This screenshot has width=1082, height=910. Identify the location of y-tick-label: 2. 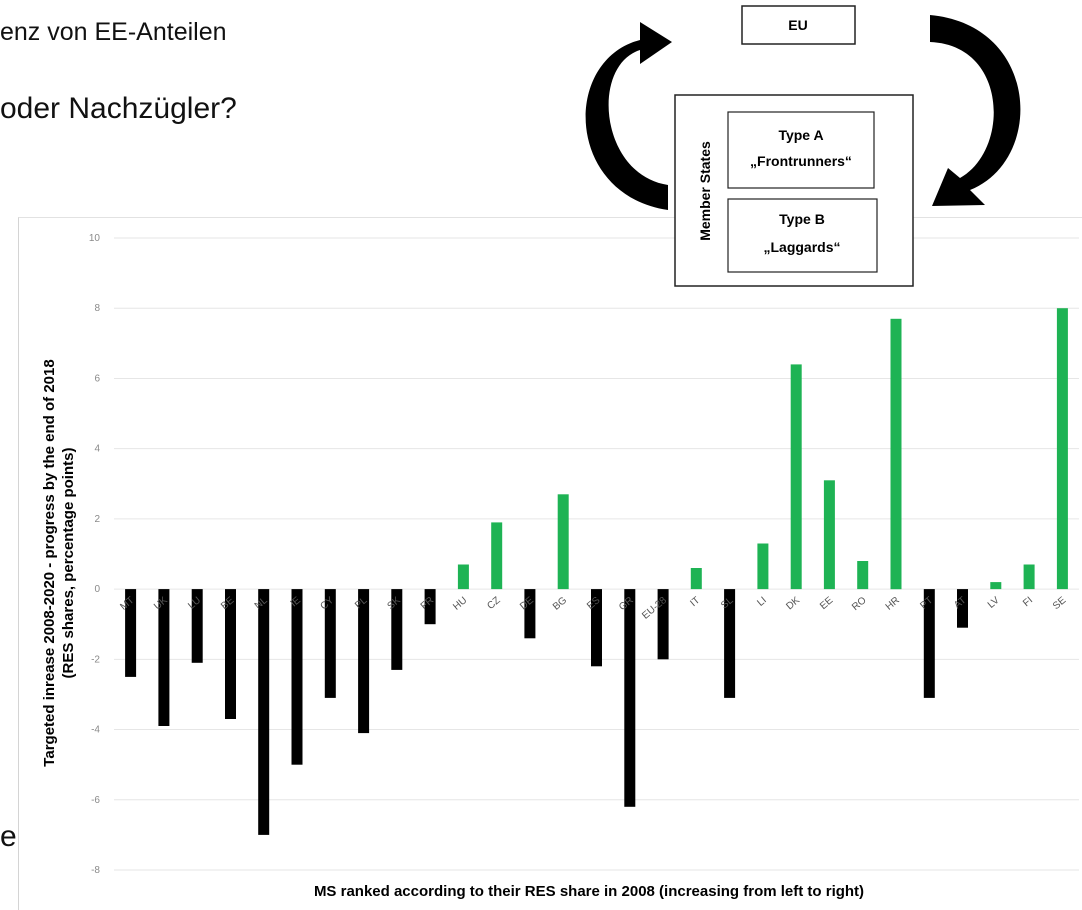
(97, 519).